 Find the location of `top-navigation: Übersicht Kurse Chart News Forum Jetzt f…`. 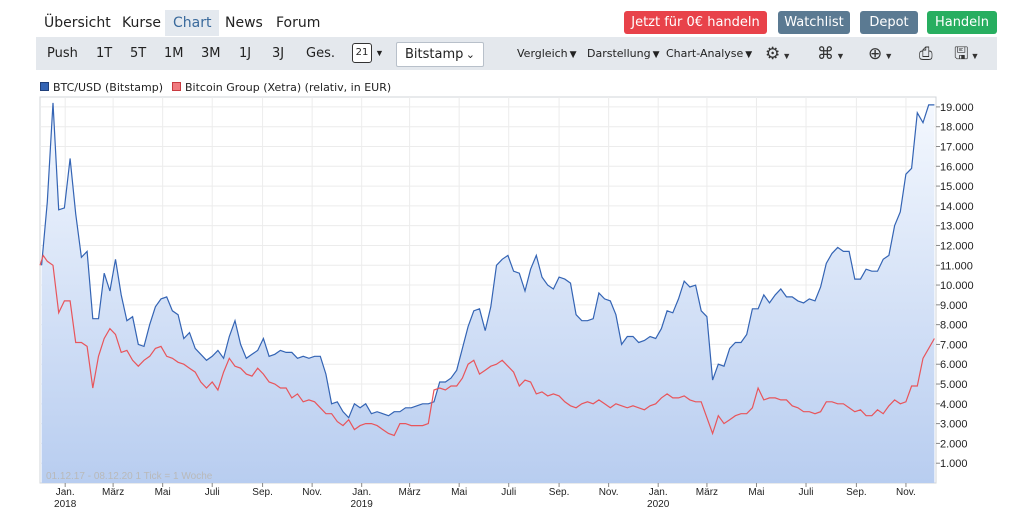

top-navigation: Übersicht Kurse Chart News Forum Jetzt f… is located at coordinates (511, 18).